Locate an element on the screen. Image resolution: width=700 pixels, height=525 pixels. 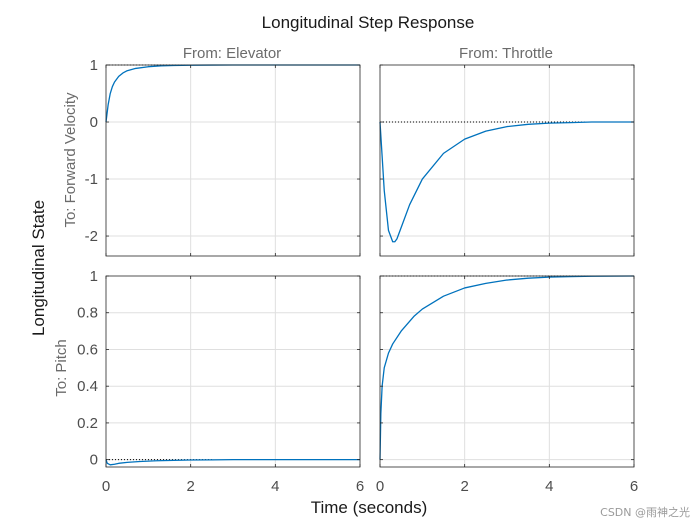
y-tick-label: -1 is located at coordinates (91, 179).